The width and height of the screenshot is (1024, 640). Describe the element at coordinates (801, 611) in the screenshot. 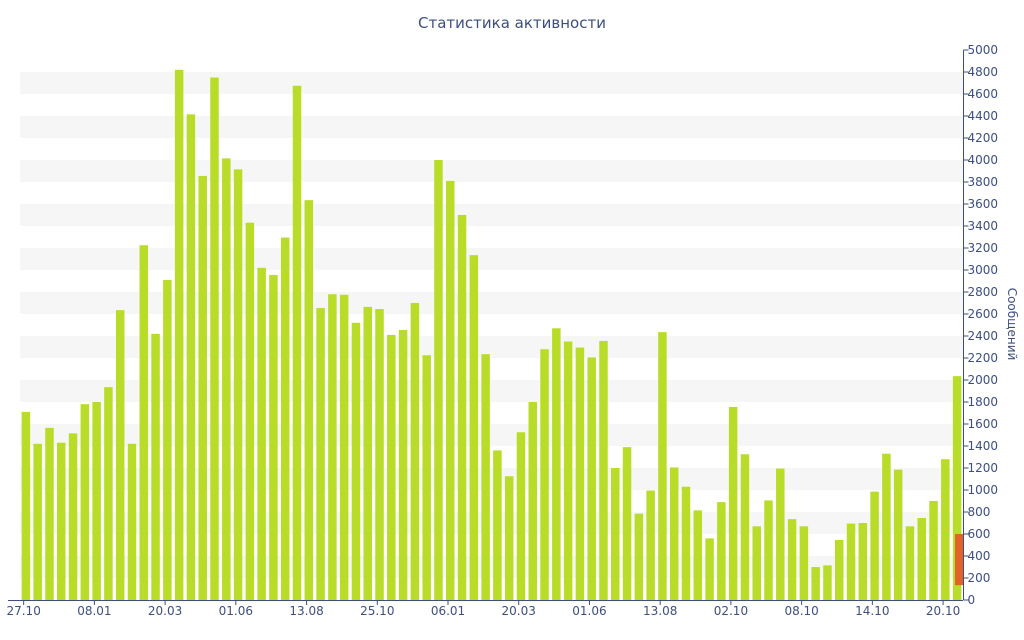

I see `x-tick-label: 08.10` at that location.